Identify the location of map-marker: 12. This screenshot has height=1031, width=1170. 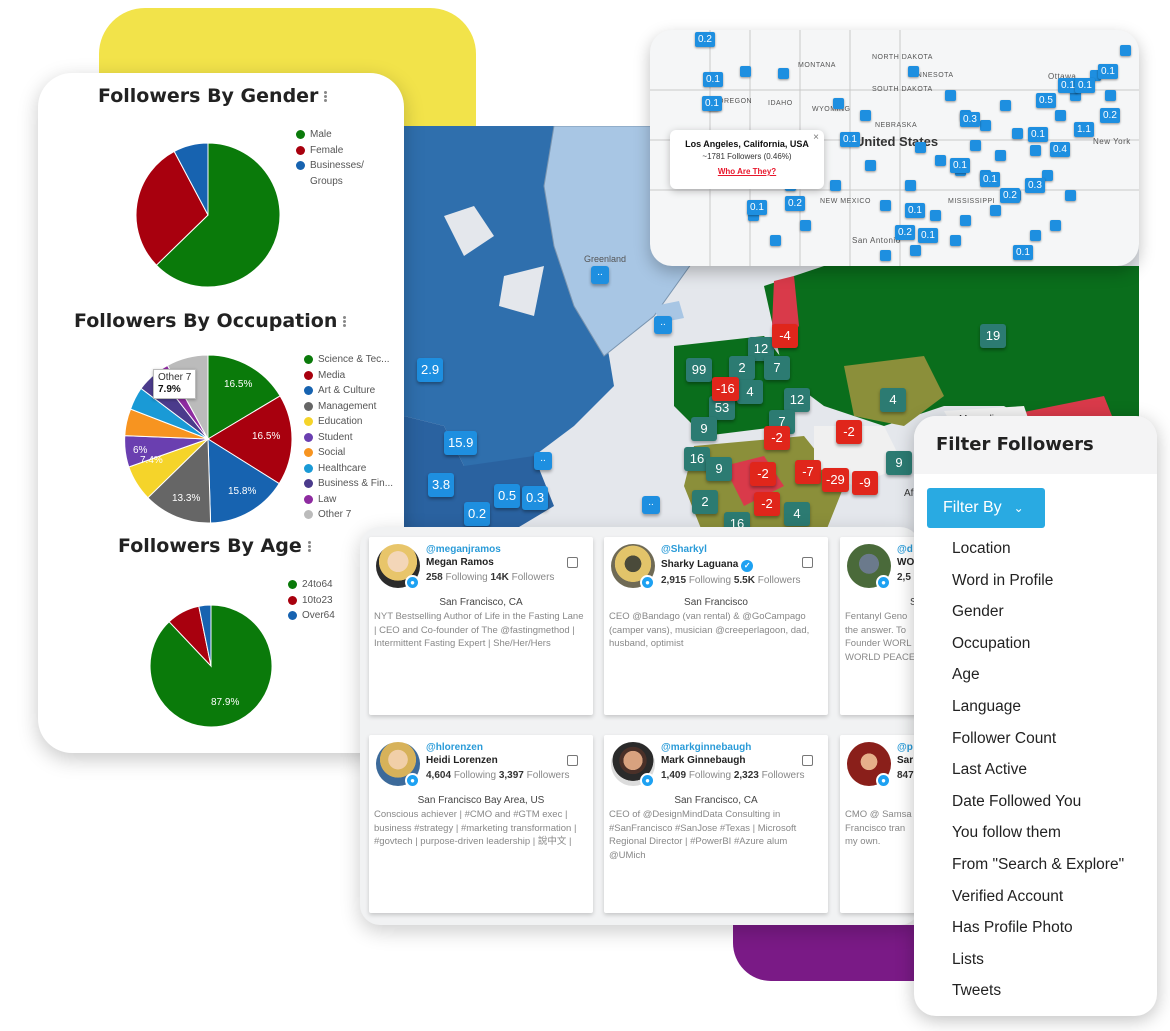
(797, 400).